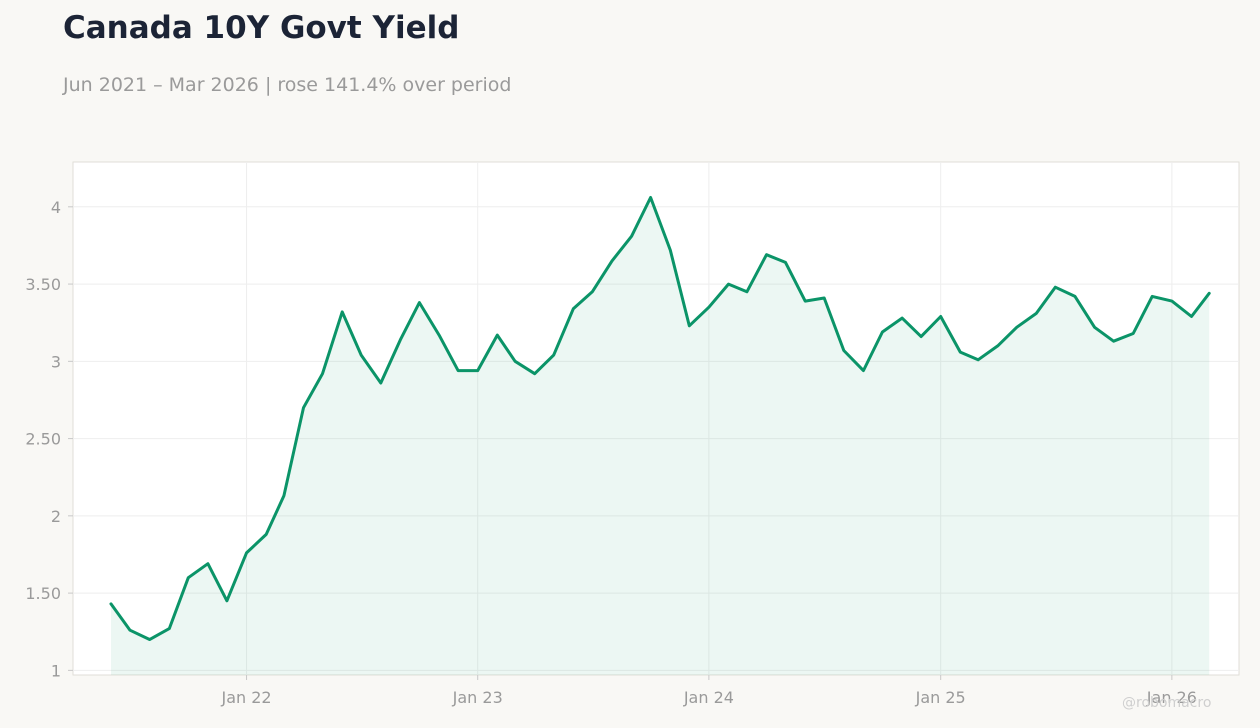 The width and height of the screenshot is (1260, 728). I want to click on x-axis: Jan 22 Jan 23 Jan 24 Jan 25 Jan 26, so click(708, 691).